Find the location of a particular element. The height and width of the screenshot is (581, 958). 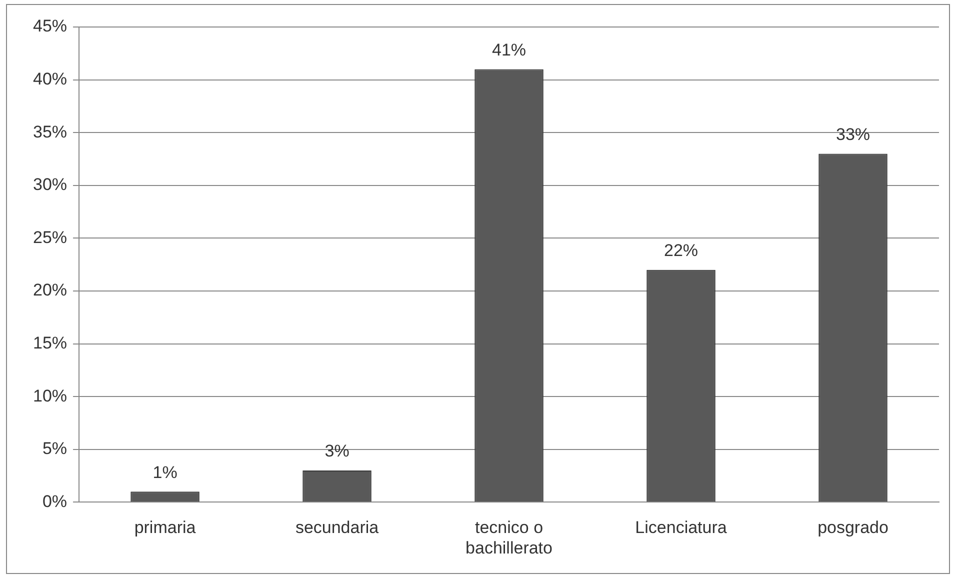

y-tick-label: 35% is located at coordinates (50, 132).